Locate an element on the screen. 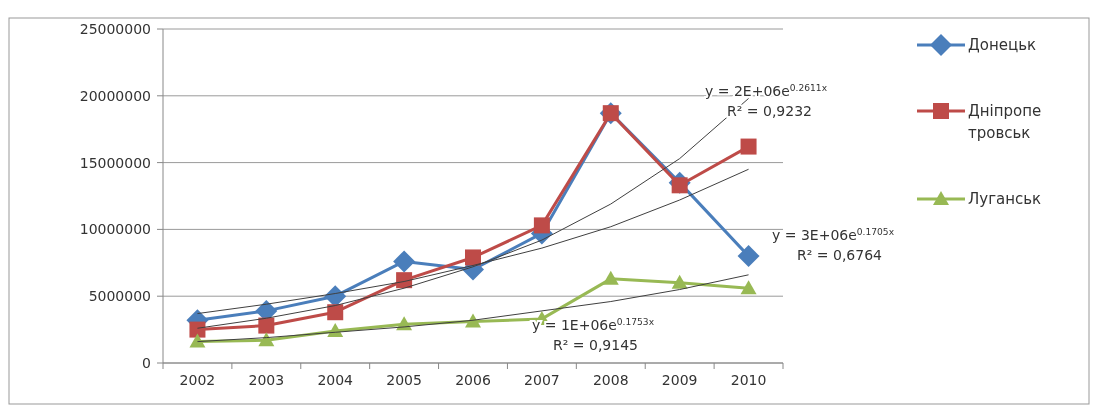 Image resolution: width=1095 pixels, height=406 pixels. x-tick-label: 2009 is located at coordinates (679, 380).